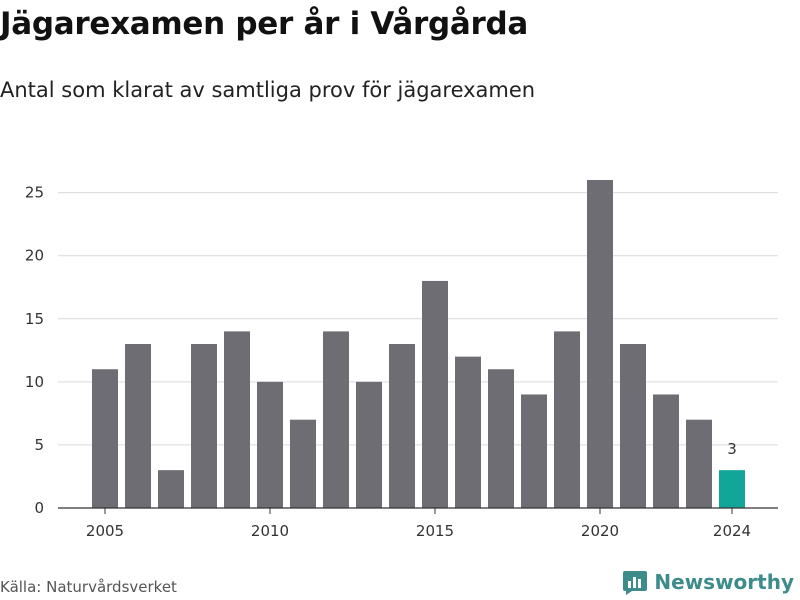 This screenshot has width=800, height=600. Describe the element at coordinates (732, 531) in the screenshot. I see `x-tick-label: 2024` at that location.